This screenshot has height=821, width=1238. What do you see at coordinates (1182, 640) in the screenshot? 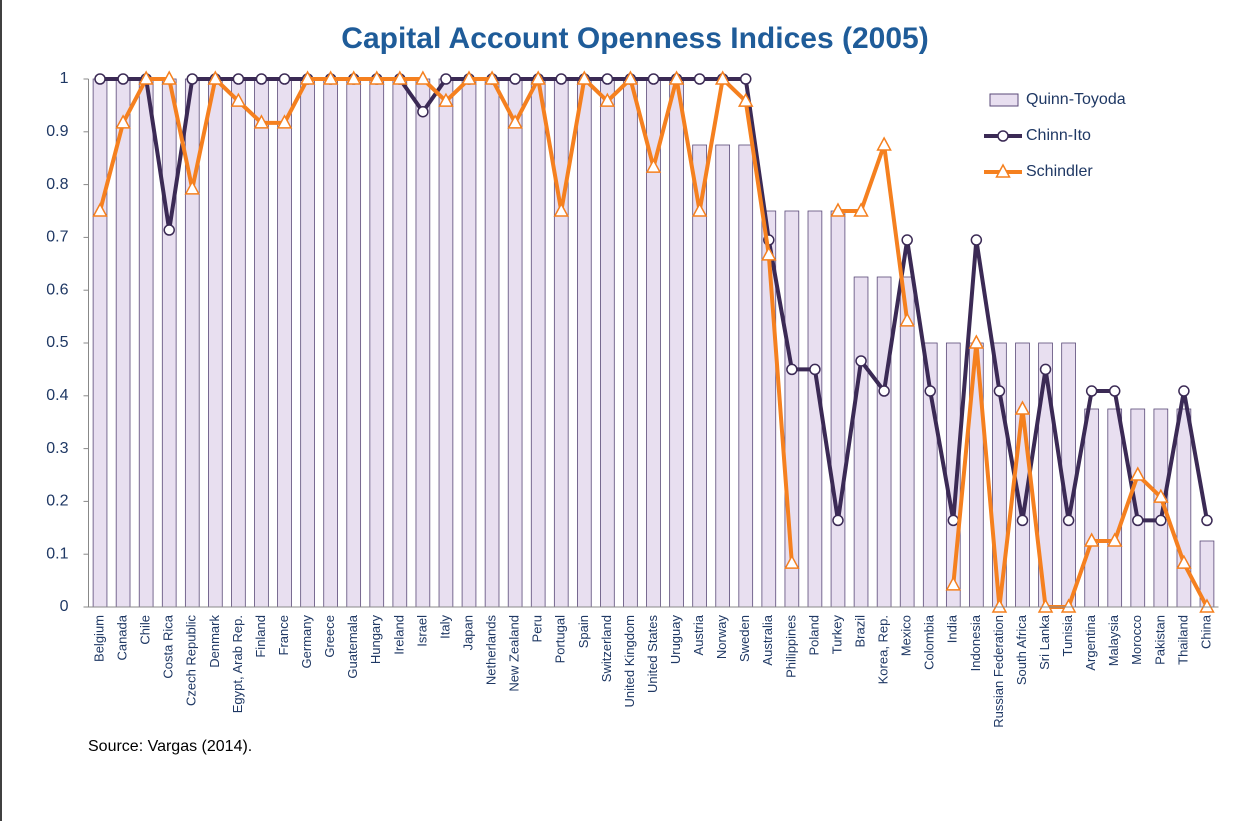
I see `x-tick-label: Thailand` at bounding box center [1182, 640].